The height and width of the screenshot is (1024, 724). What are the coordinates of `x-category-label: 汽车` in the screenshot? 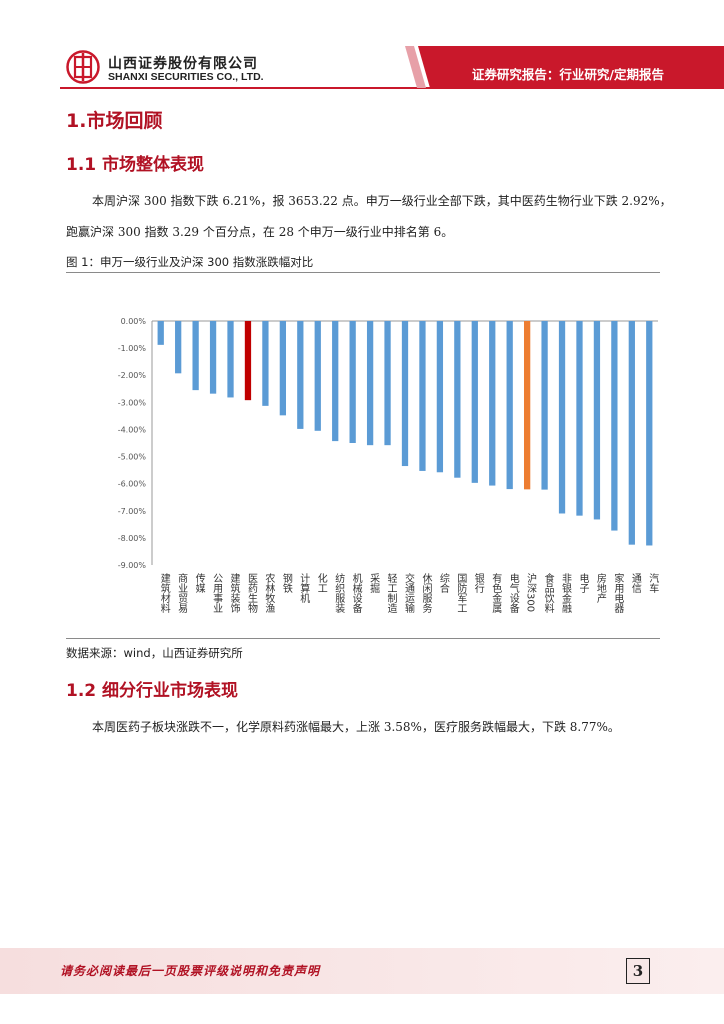 It's located at (653, 583).